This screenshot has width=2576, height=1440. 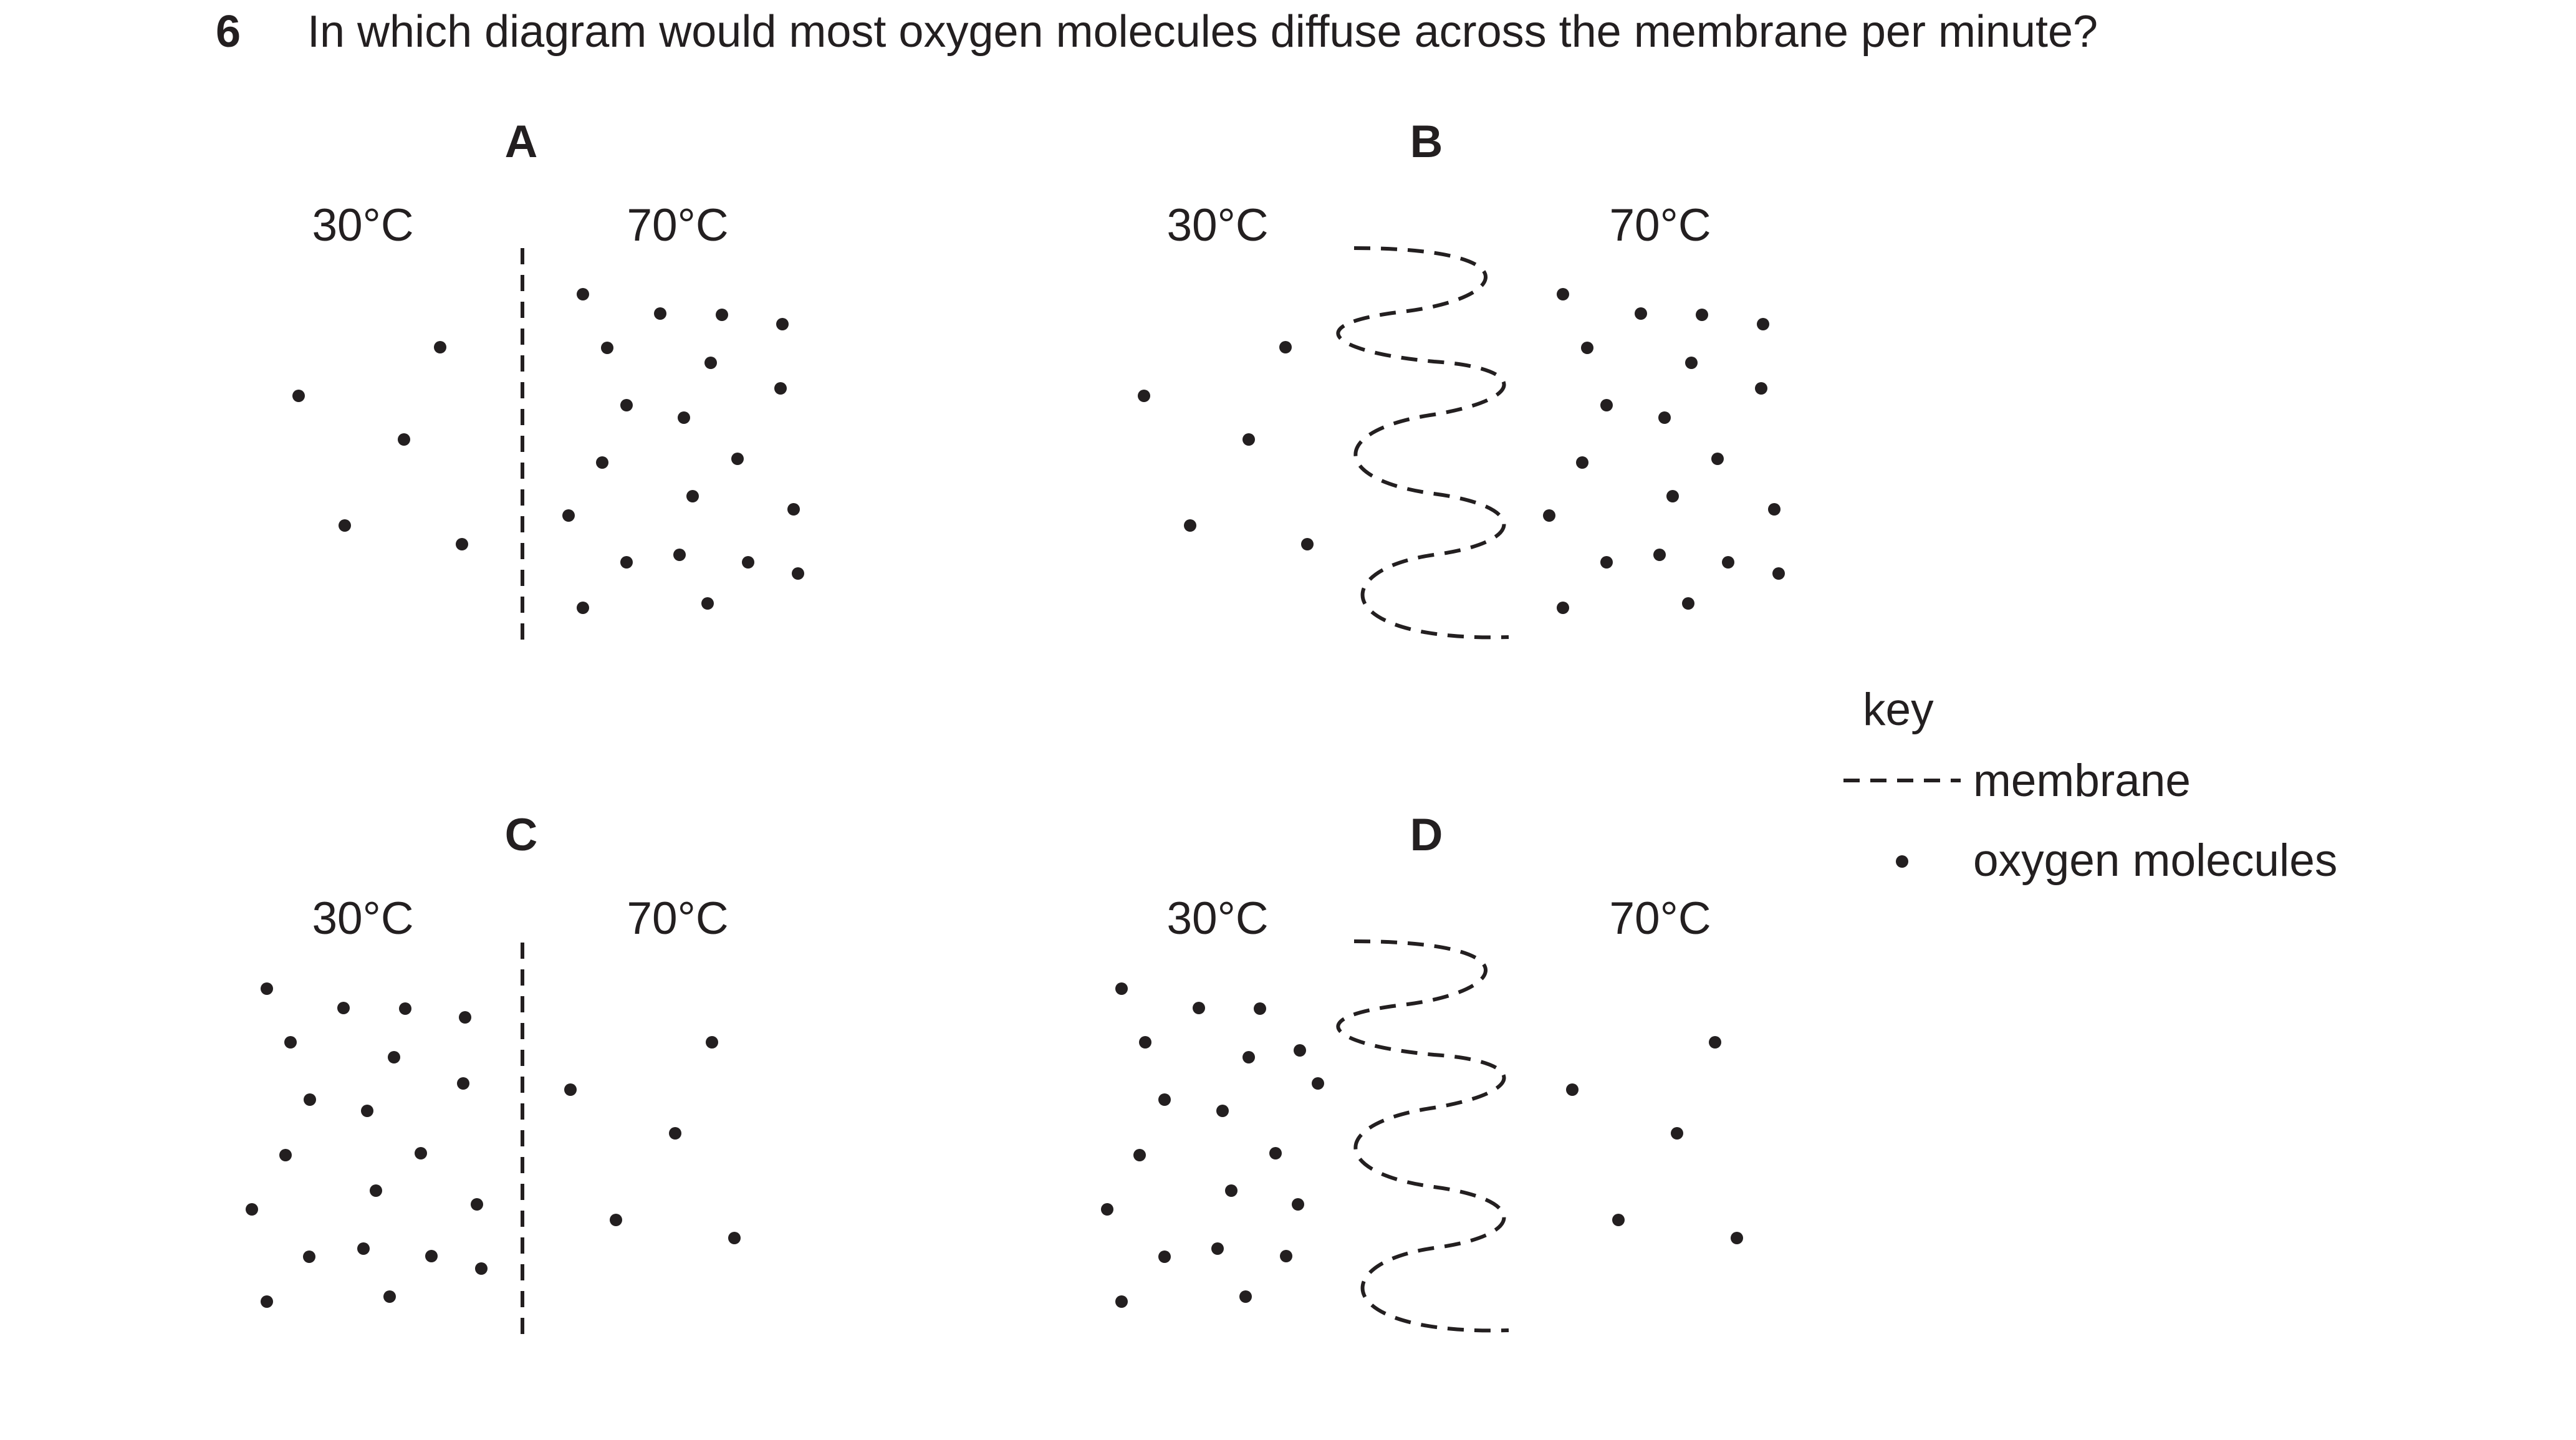 I want to click on key: key membrane oxygen molecules, so click(x=2090, y=785).